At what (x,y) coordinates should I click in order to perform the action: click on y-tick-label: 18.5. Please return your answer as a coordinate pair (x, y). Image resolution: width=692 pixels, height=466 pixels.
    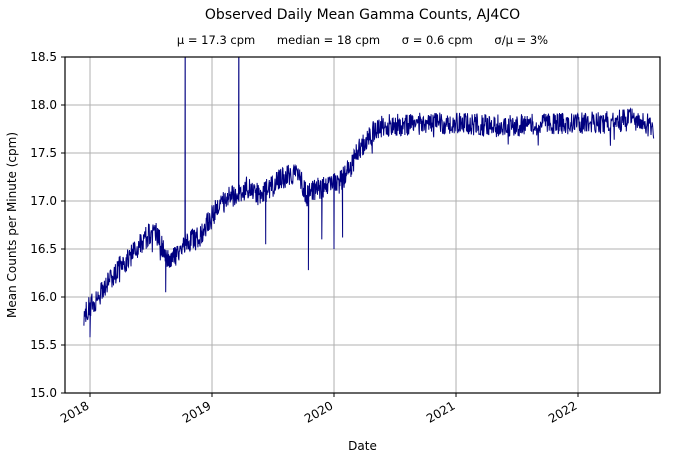
    Looking at the image, I should click on (43, 57).